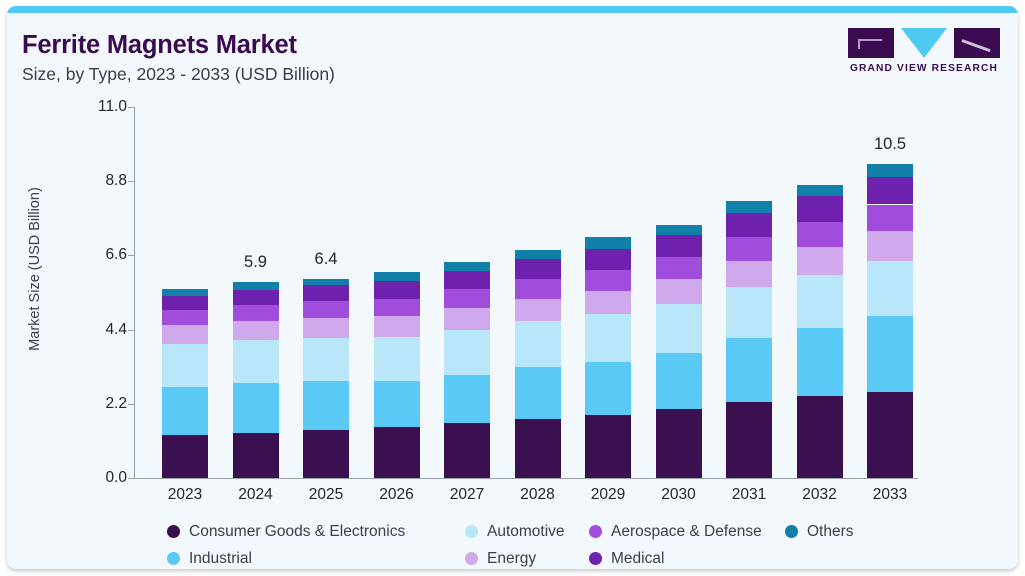 The width and height of the screenshot is (1025, 576). I want to click on legend-item: Industrial, so click(316, 557).